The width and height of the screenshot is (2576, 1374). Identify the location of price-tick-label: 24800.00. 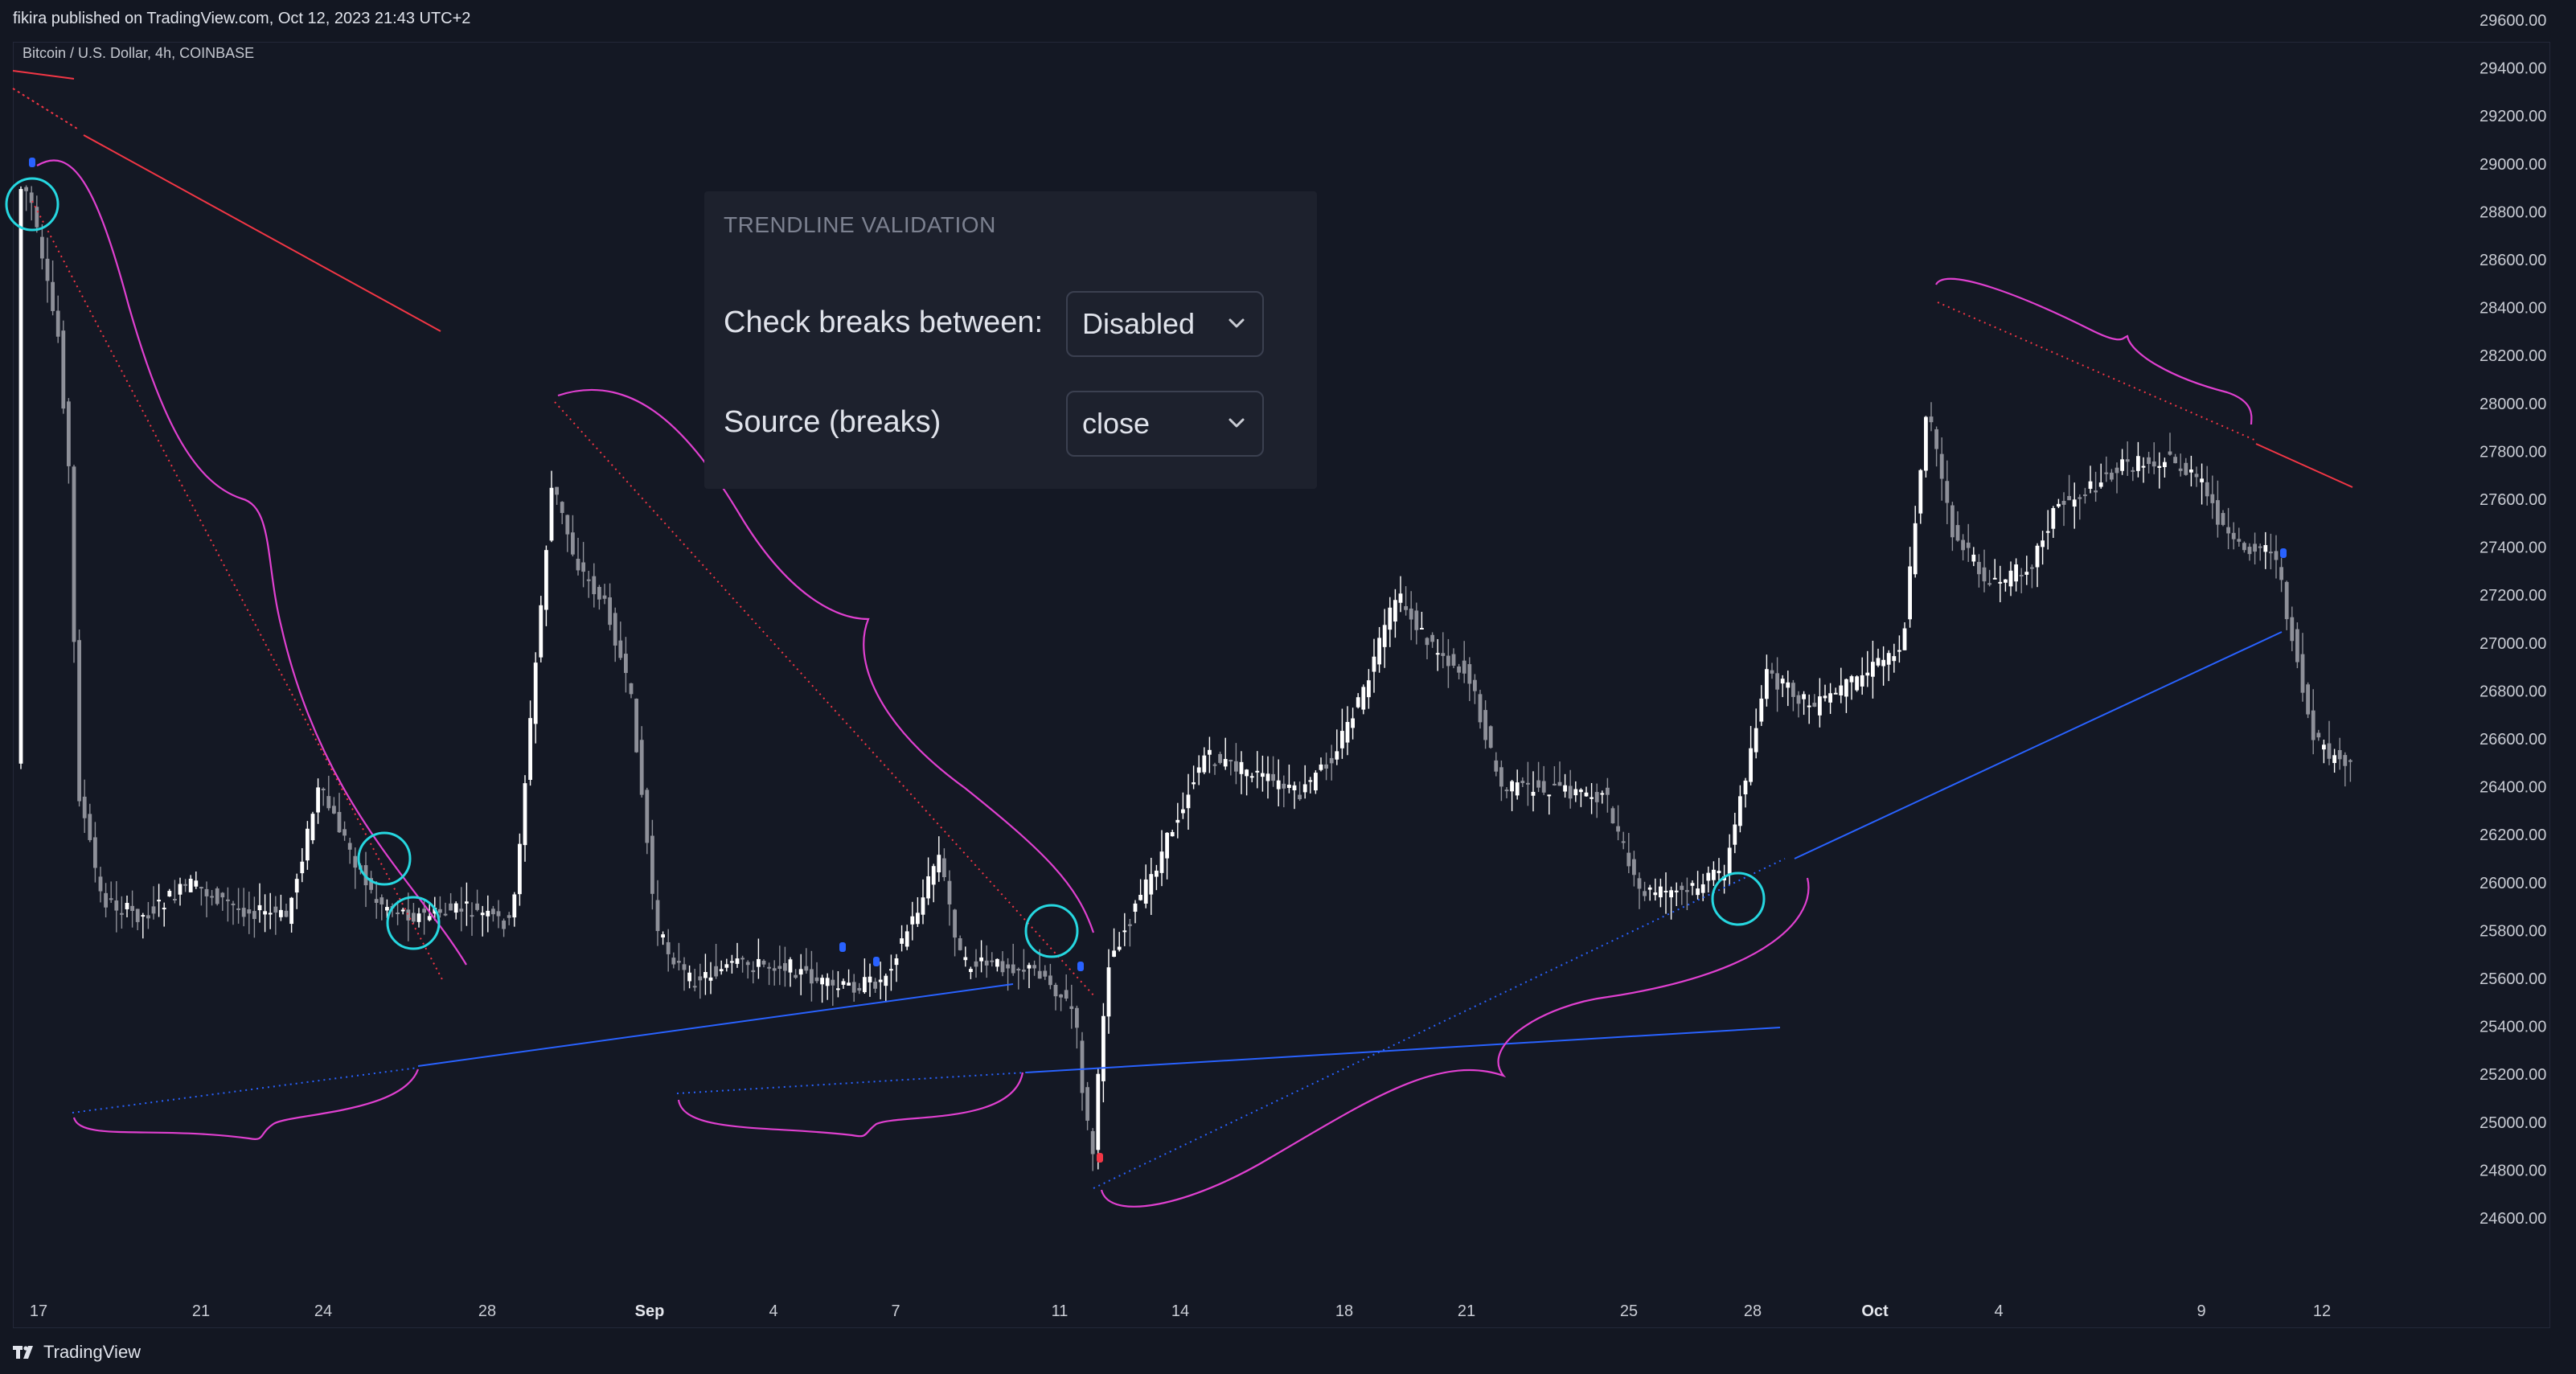
(2513, 1170).